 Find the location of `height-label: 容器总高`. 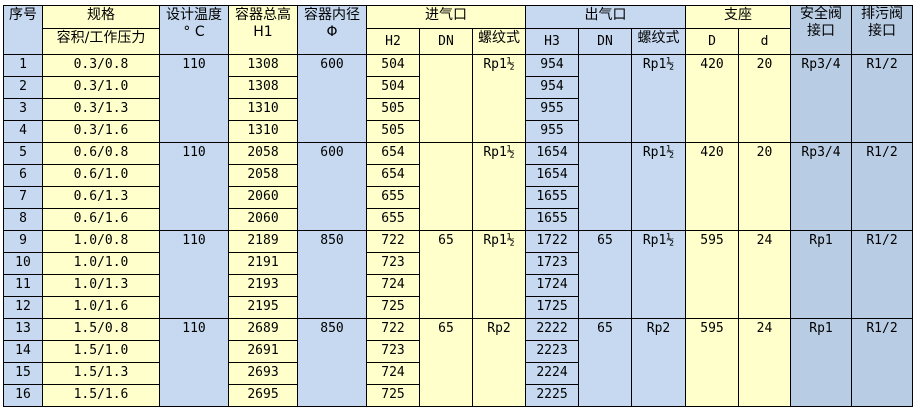

height-label: 容器总高 is located at coordinates (263, 15).